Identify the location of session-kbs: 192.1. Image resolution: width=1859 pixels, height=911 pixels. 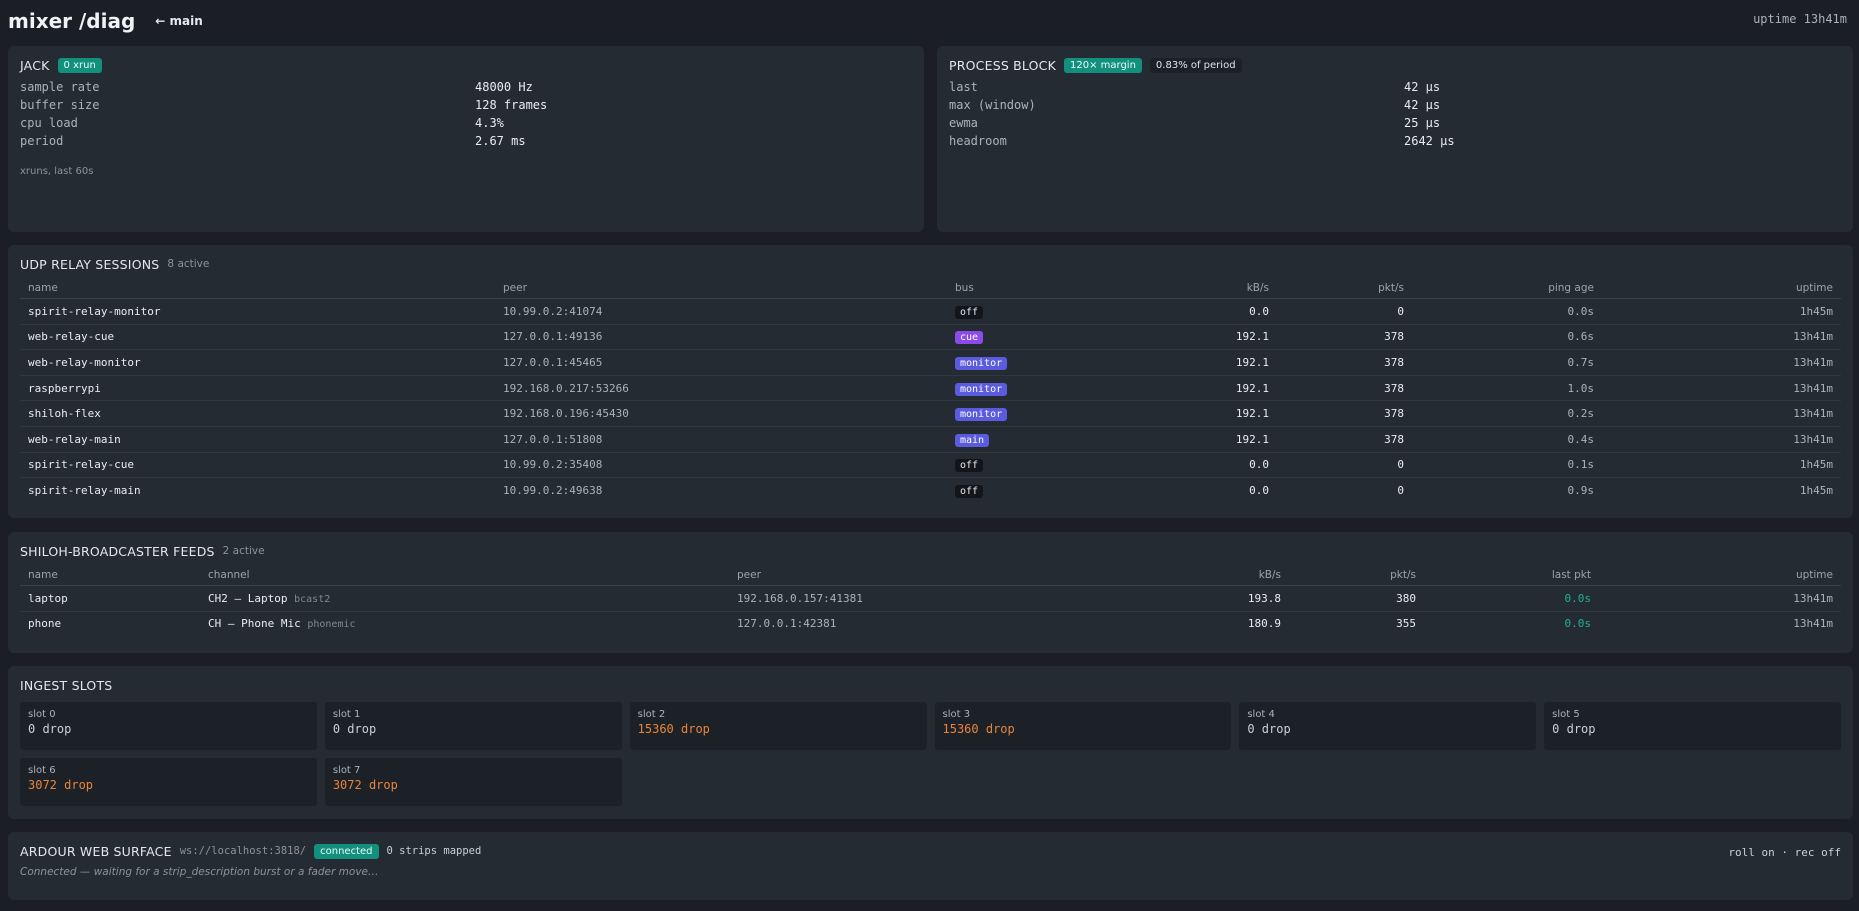
(1202, 362).